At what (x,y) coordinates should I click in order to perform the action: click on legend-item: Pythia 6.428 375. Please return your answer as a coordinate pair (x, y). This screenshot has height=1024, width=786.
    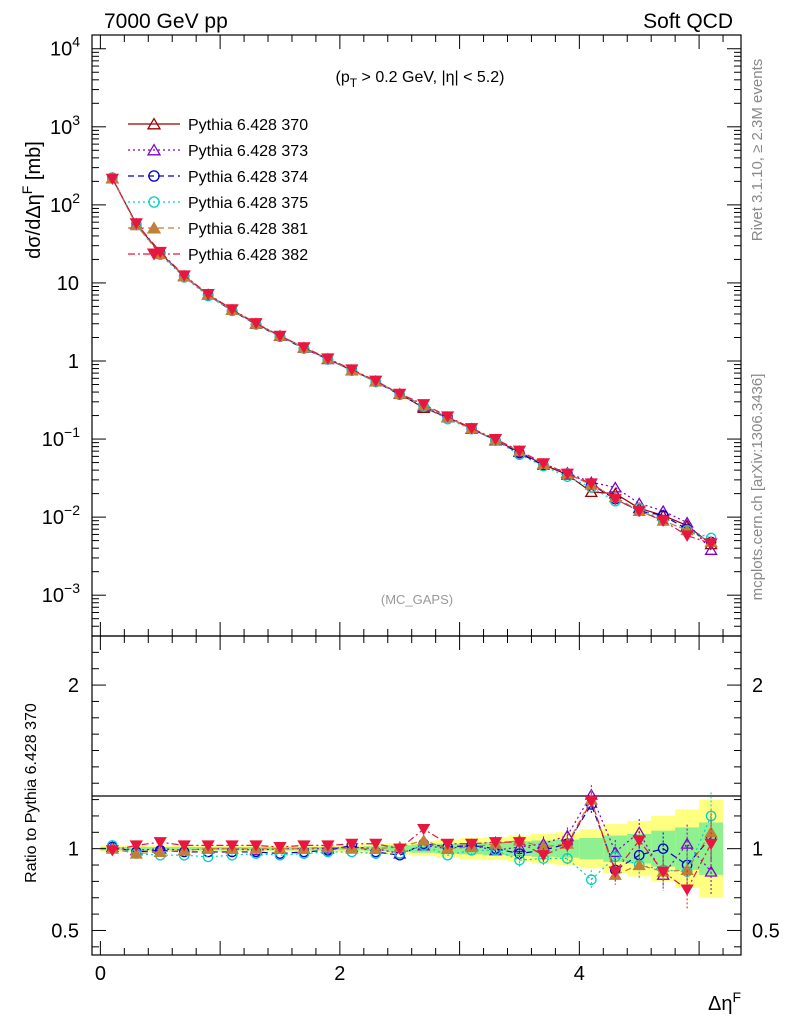
    Looking at the image, I should click on (218, 203).